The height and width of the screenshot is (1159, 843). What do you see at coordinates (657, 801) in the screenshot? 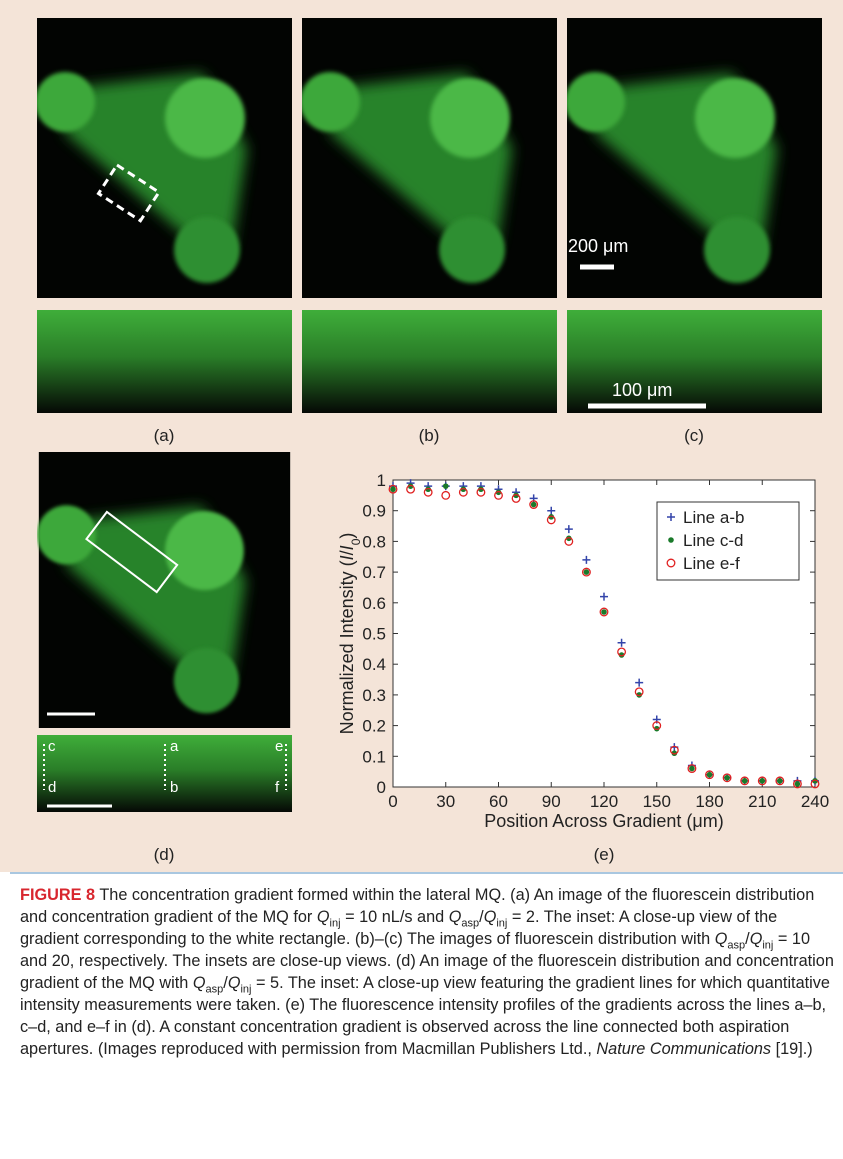
I see `x-tick-label: 150` at bounding box center [657, 801].